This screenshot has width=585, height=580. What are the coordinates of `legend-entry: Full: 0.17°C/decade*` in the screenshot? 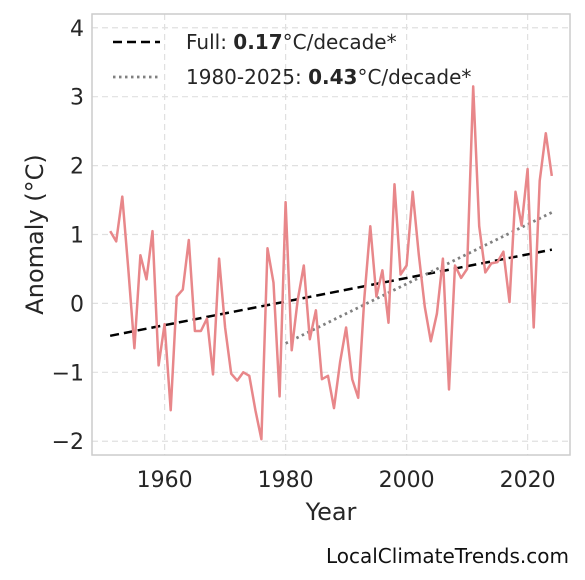 It's located at (291, 42).